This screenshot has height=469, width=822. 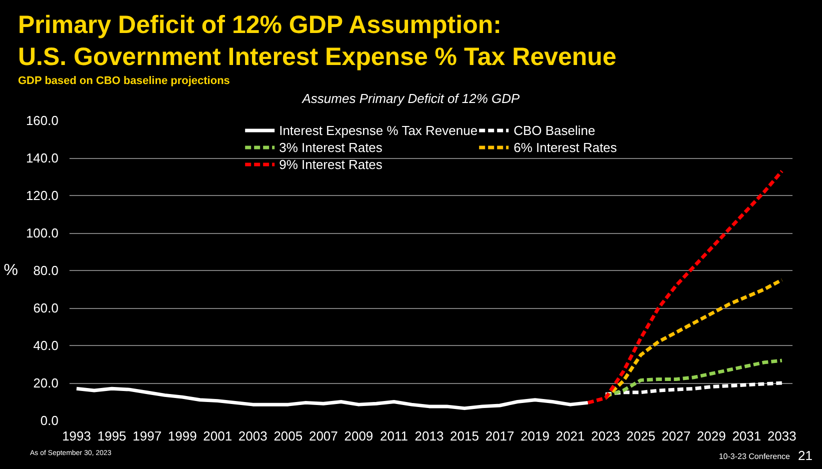 I want to click on x-tick-label: 1995, so click(x=111, y=436).